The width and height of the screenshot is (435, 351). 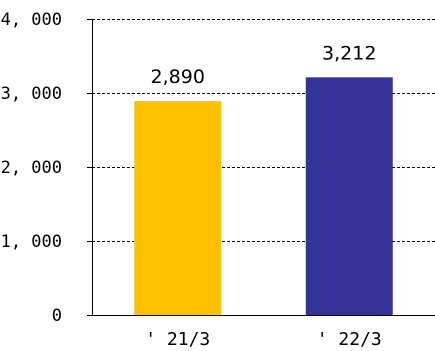 I want to click on data-label: 3,212, so click(x=349, y=53).